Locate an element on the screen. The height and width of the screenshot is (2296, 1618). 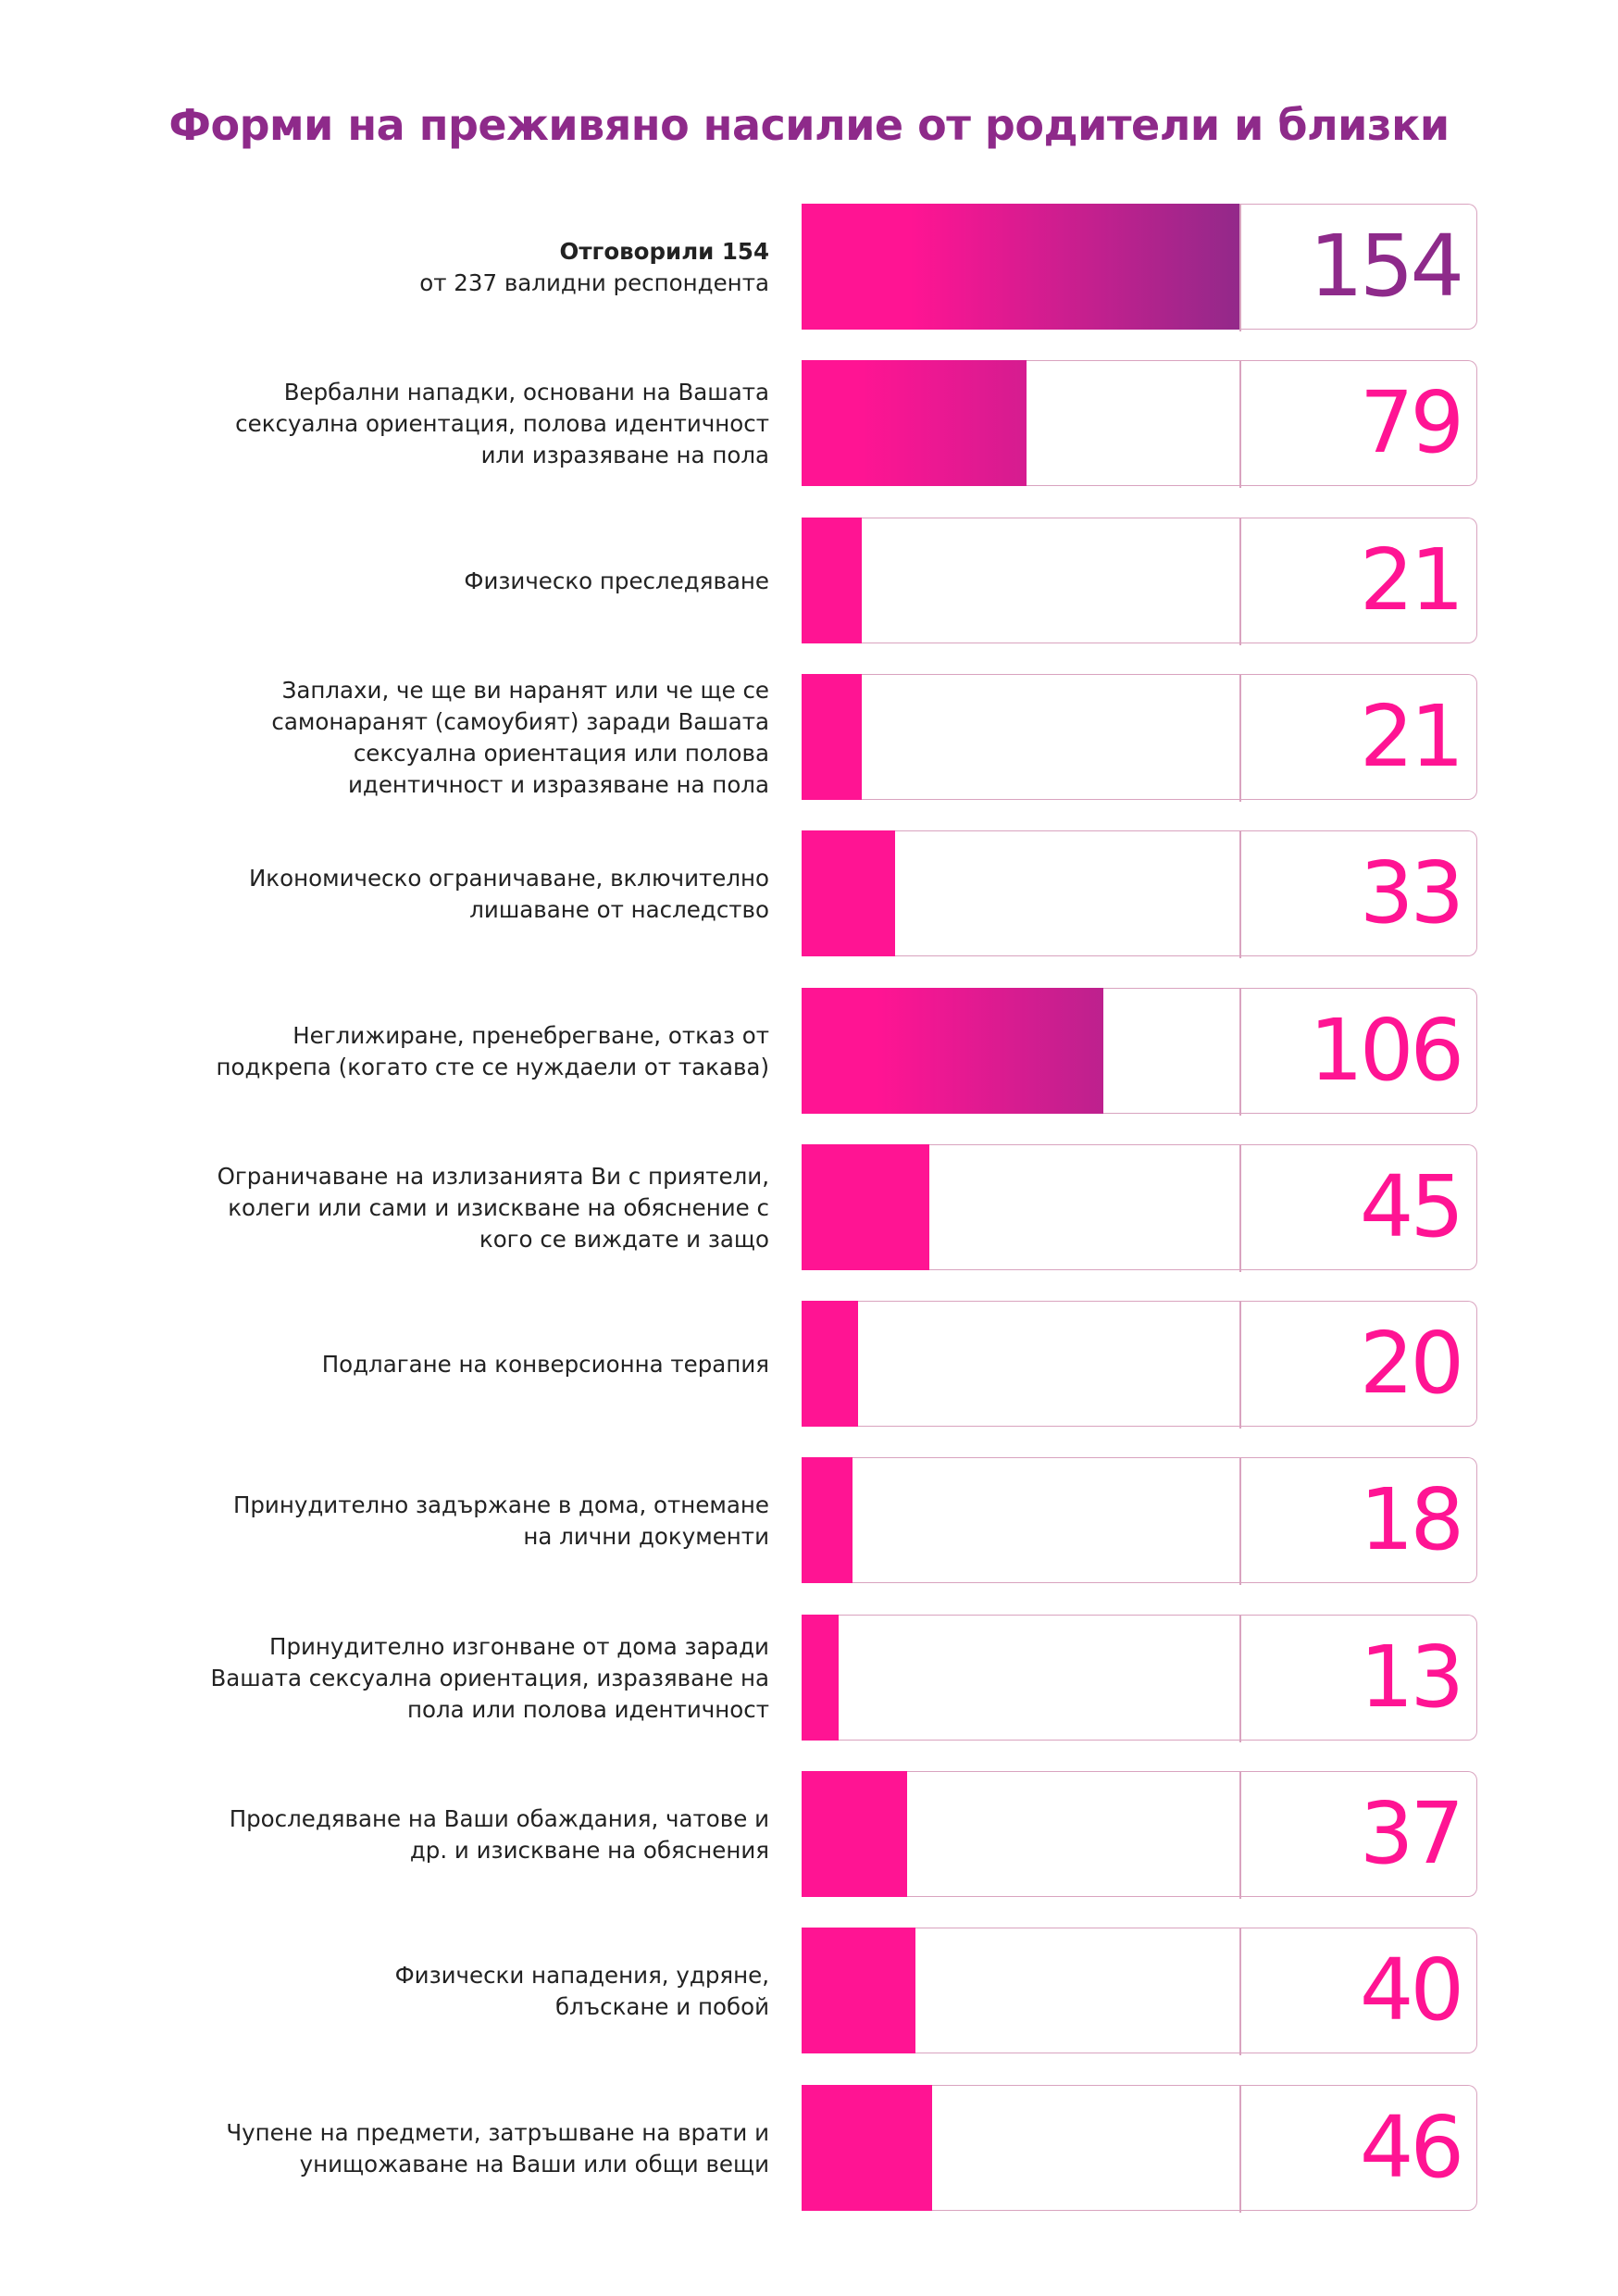
category-label-line: Принудително задържане в дома, отнемане is located at coordinates (500, 1504).